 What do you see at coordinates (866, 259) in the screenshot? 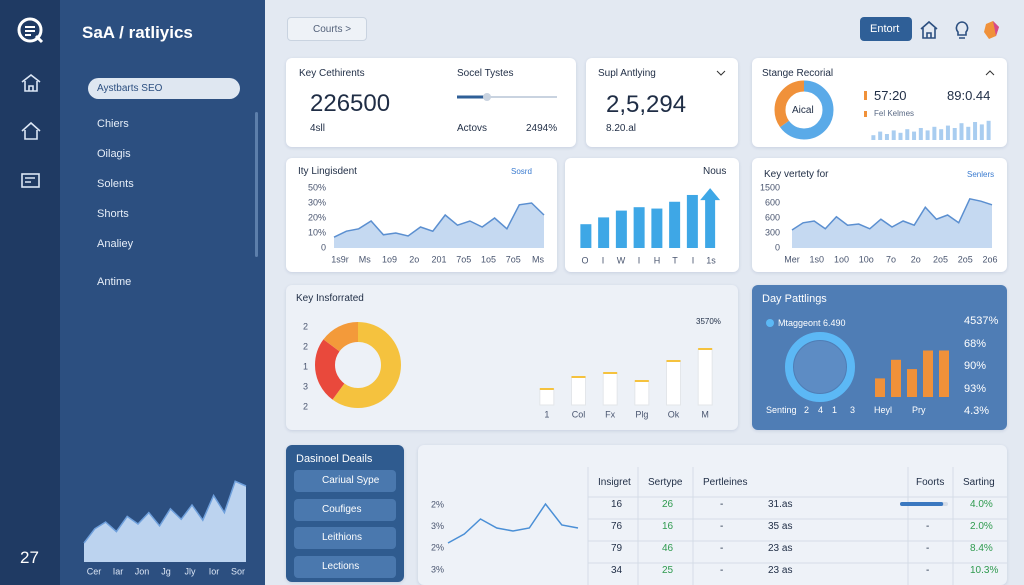
I see `x-label: 10o` at bounding box center [866, 259].